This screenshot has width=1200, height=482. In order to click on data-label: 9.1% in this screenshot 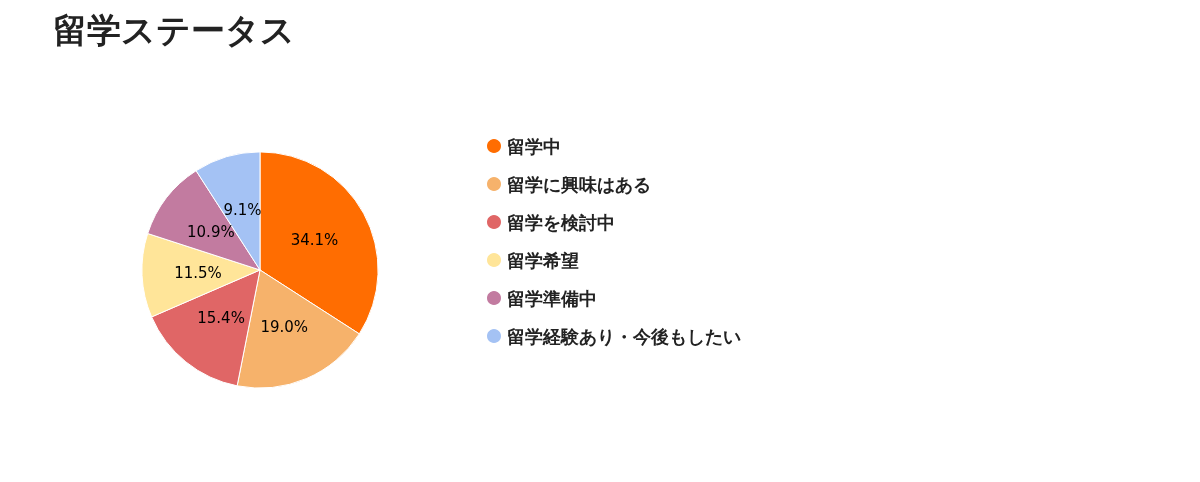, I will do `click(242, 210)`.